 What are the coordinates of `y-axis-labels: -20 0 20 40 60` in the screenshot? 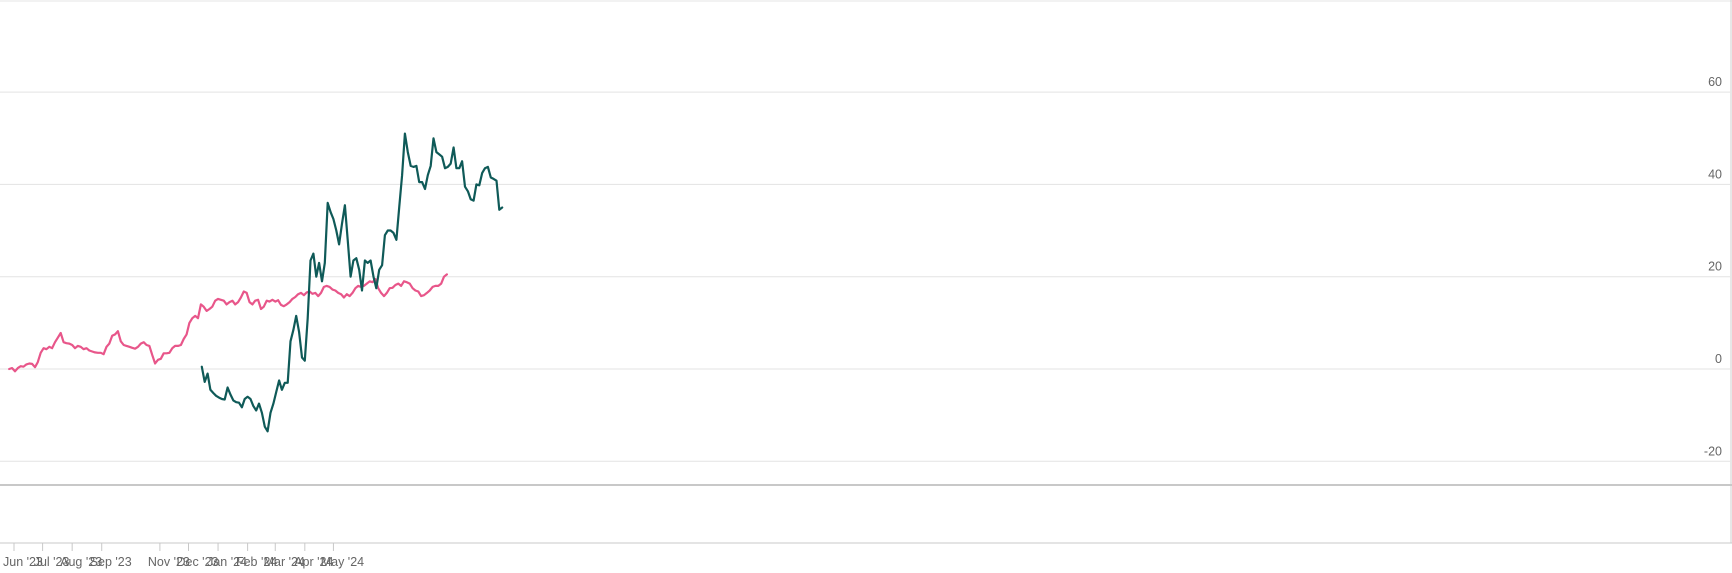 It's located at (1713, 266).